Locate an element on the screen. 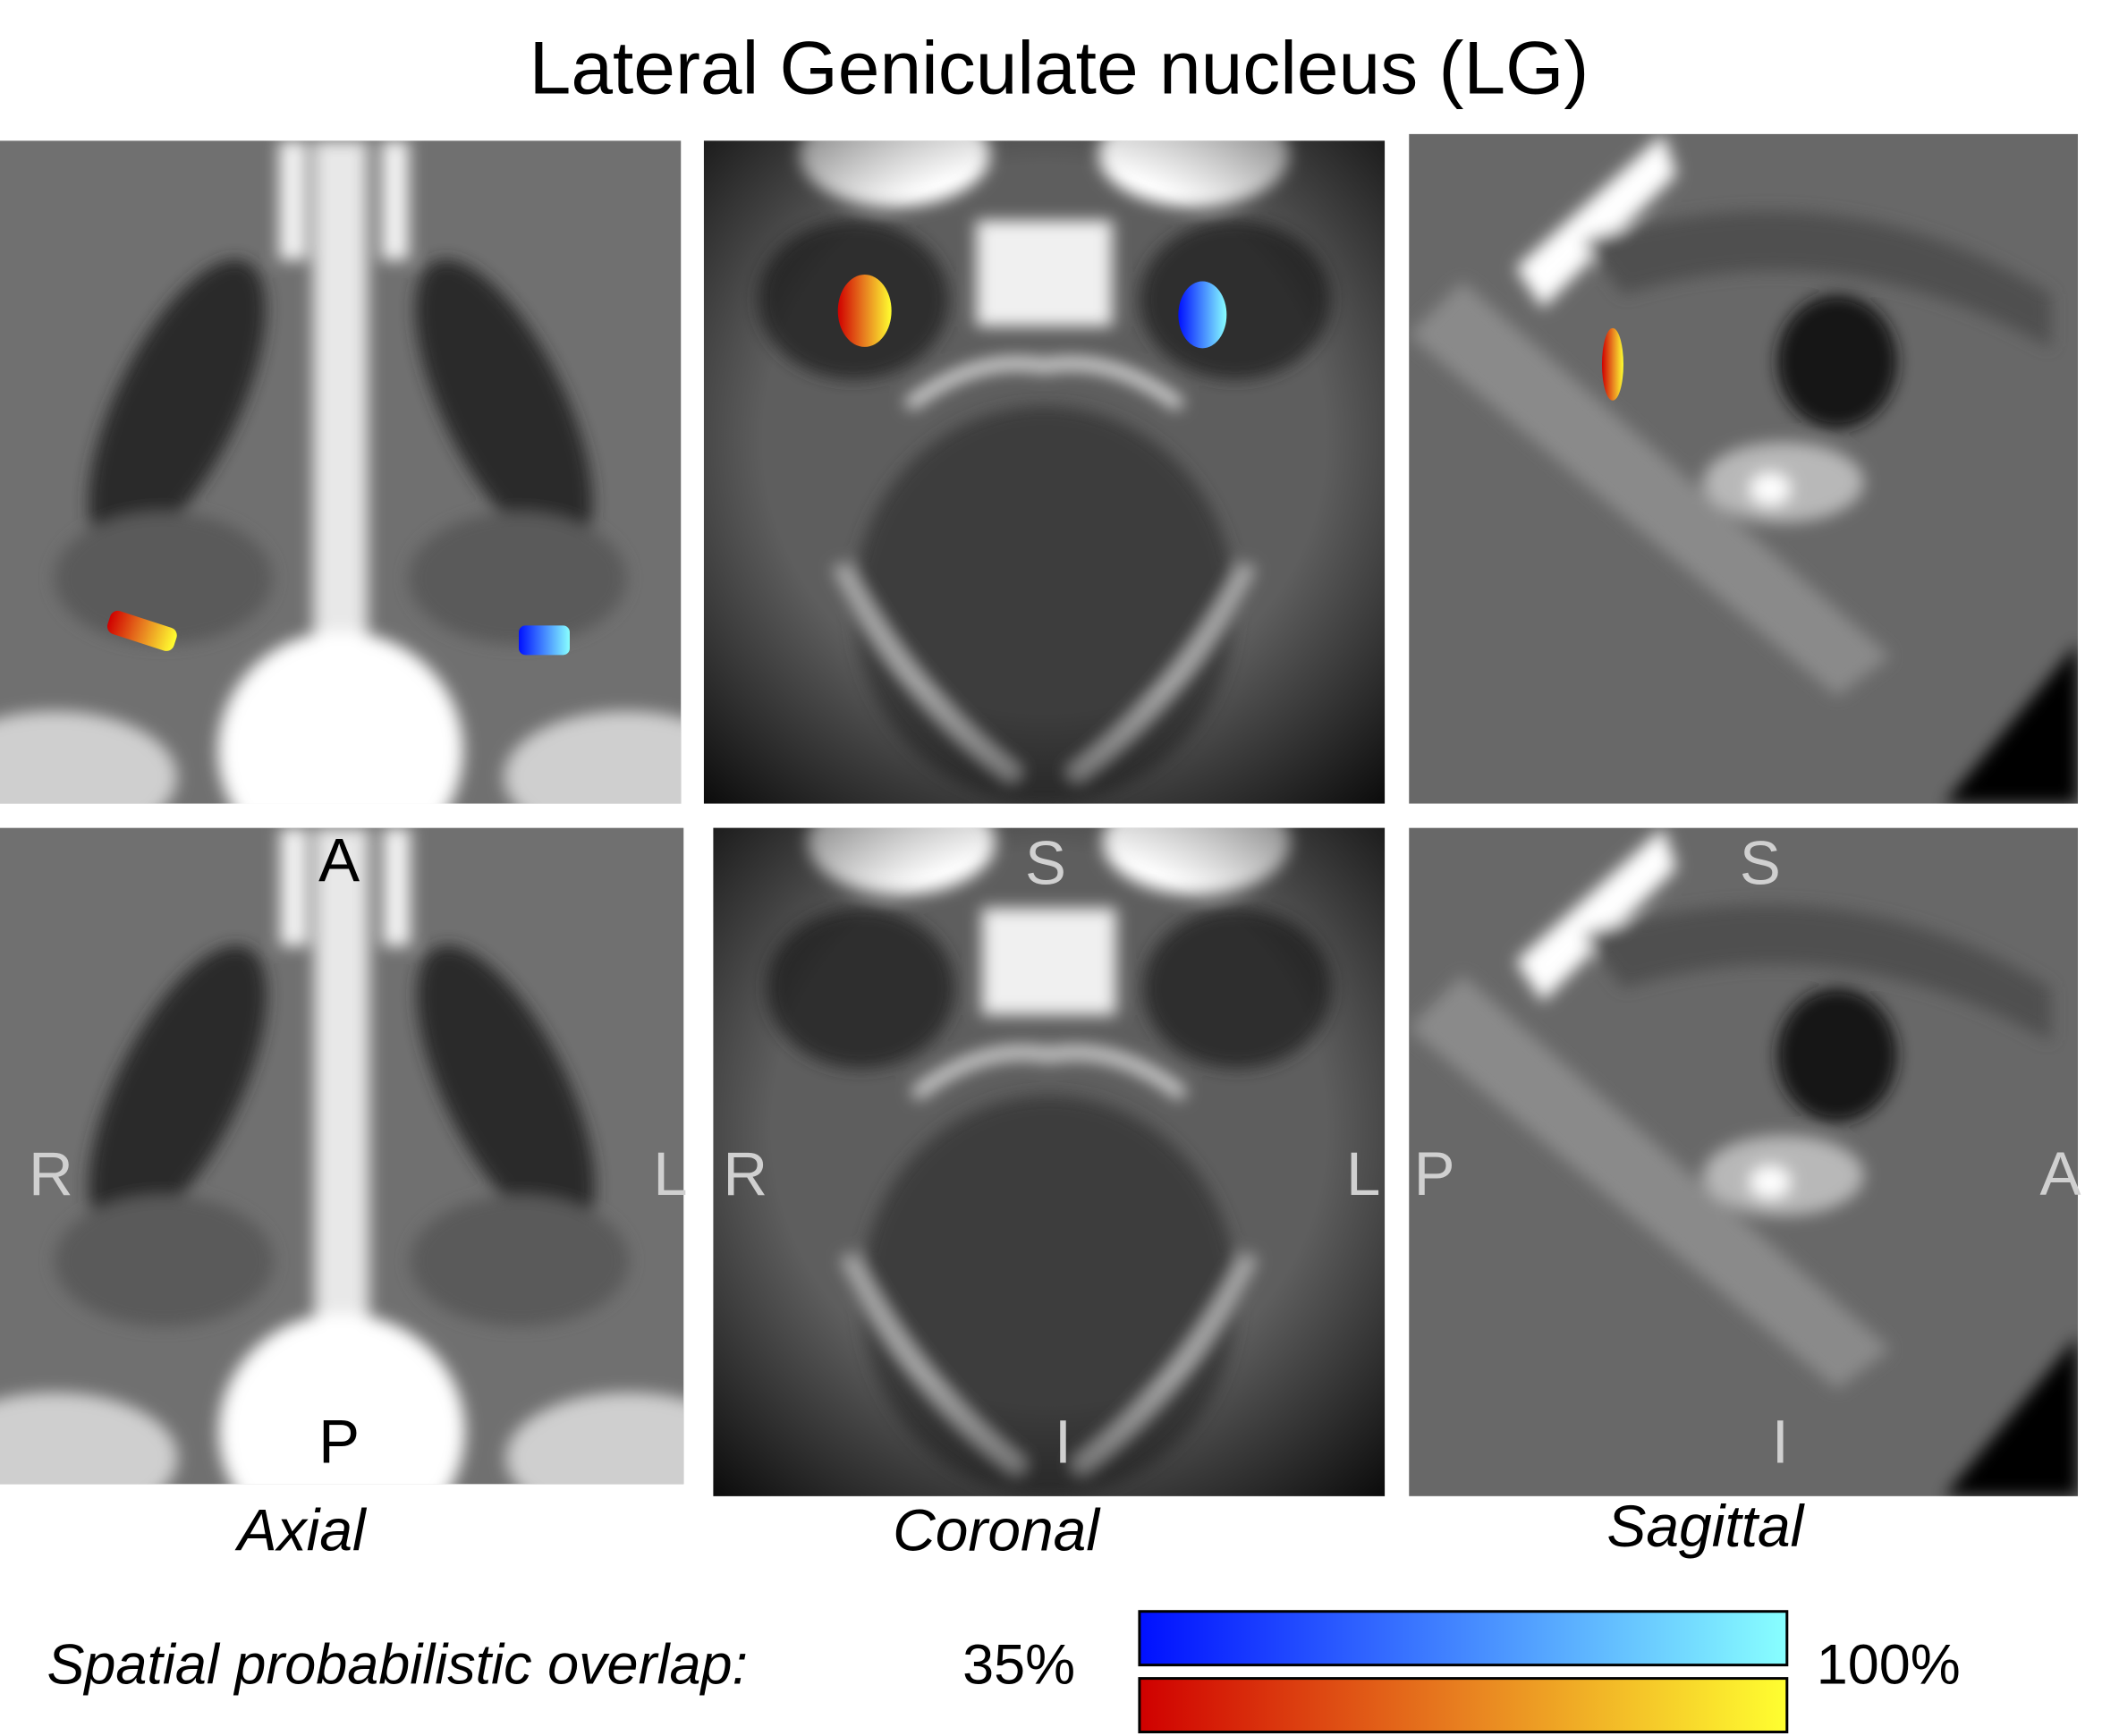 The height and width of the screenshot is (1736, 2102). figure-title: Lateral Geniculate nucleus (LG) is located at coordinates (1059, 68).